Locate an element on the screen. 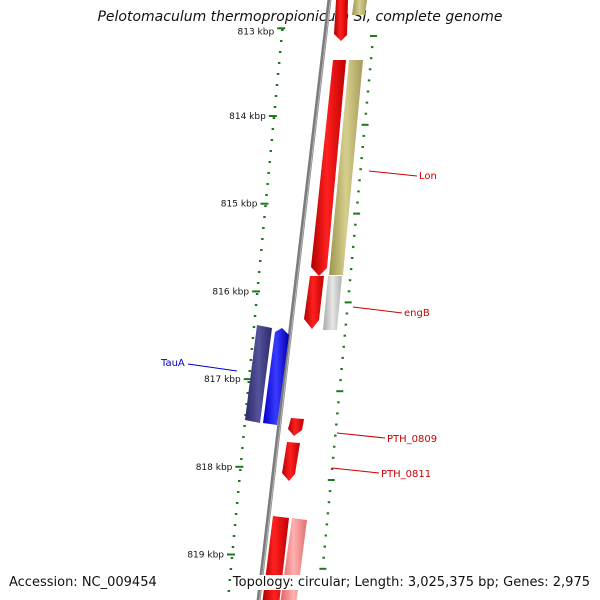  ruler-tick-label: 818 kbp is located at coordinates (214, 468).